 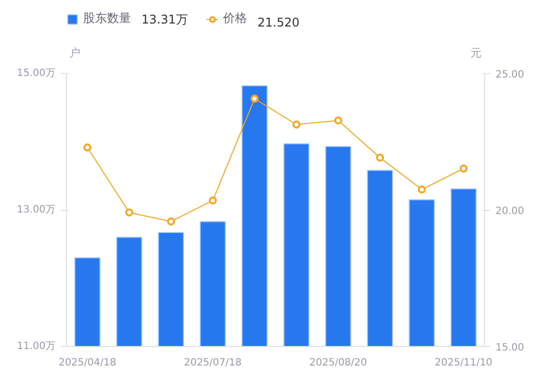 I want to click on y-axis-title: 户, so click(x=75, y=53).